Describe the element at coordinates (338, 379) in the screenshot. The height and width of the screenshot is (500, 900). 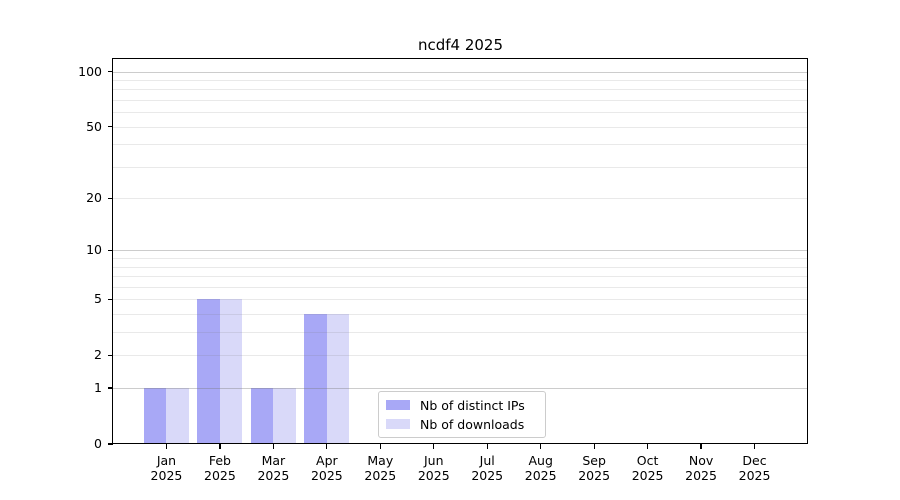
I see `bar-downloads-apr` at that location.